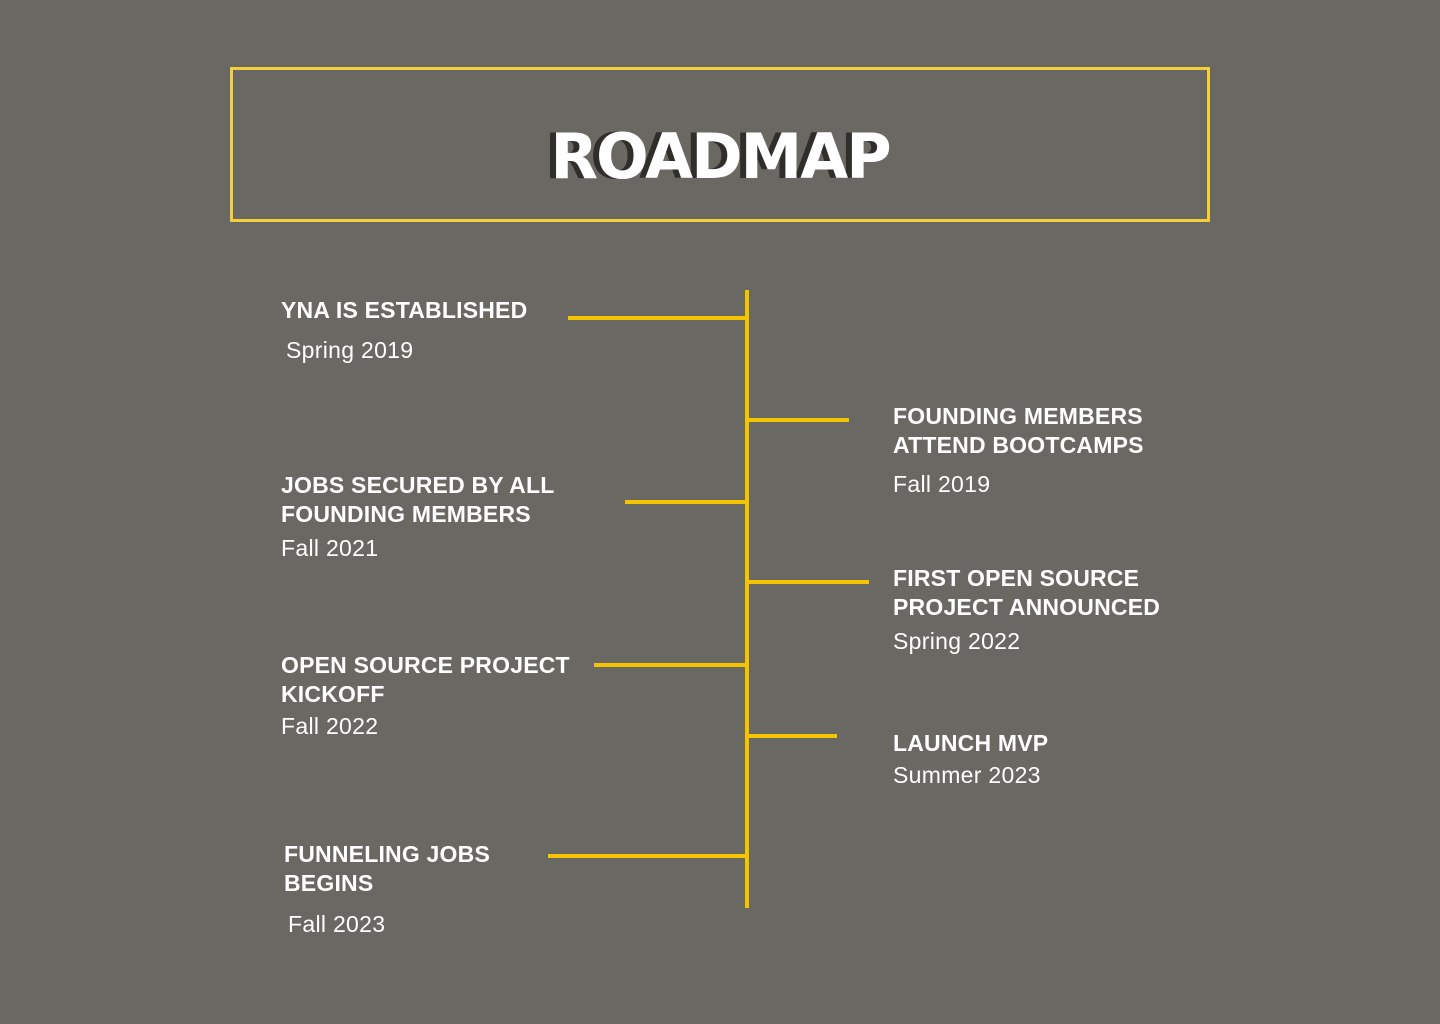 This screenshot has height=1024, width=1440. Describe the element at coordinates (330, 726) in the screenshot. I see `milestone-date: Fall 2022` at that location.